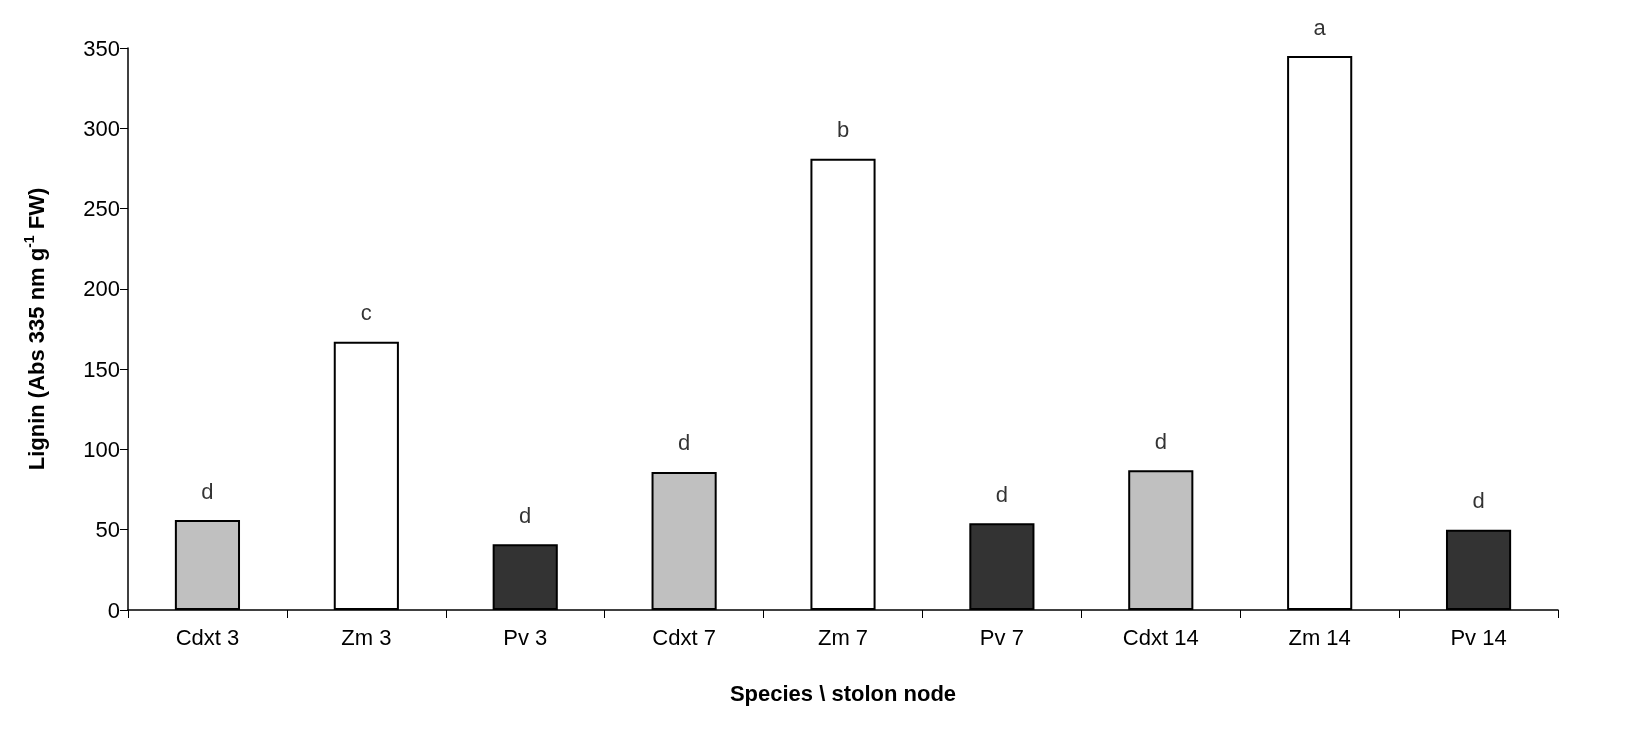 The image size is (1630, 752). What do you see at coordinates (525, 637) in the screenshot?
I see `x-tick-label: Pv 3` at bounding box center [525, 637].